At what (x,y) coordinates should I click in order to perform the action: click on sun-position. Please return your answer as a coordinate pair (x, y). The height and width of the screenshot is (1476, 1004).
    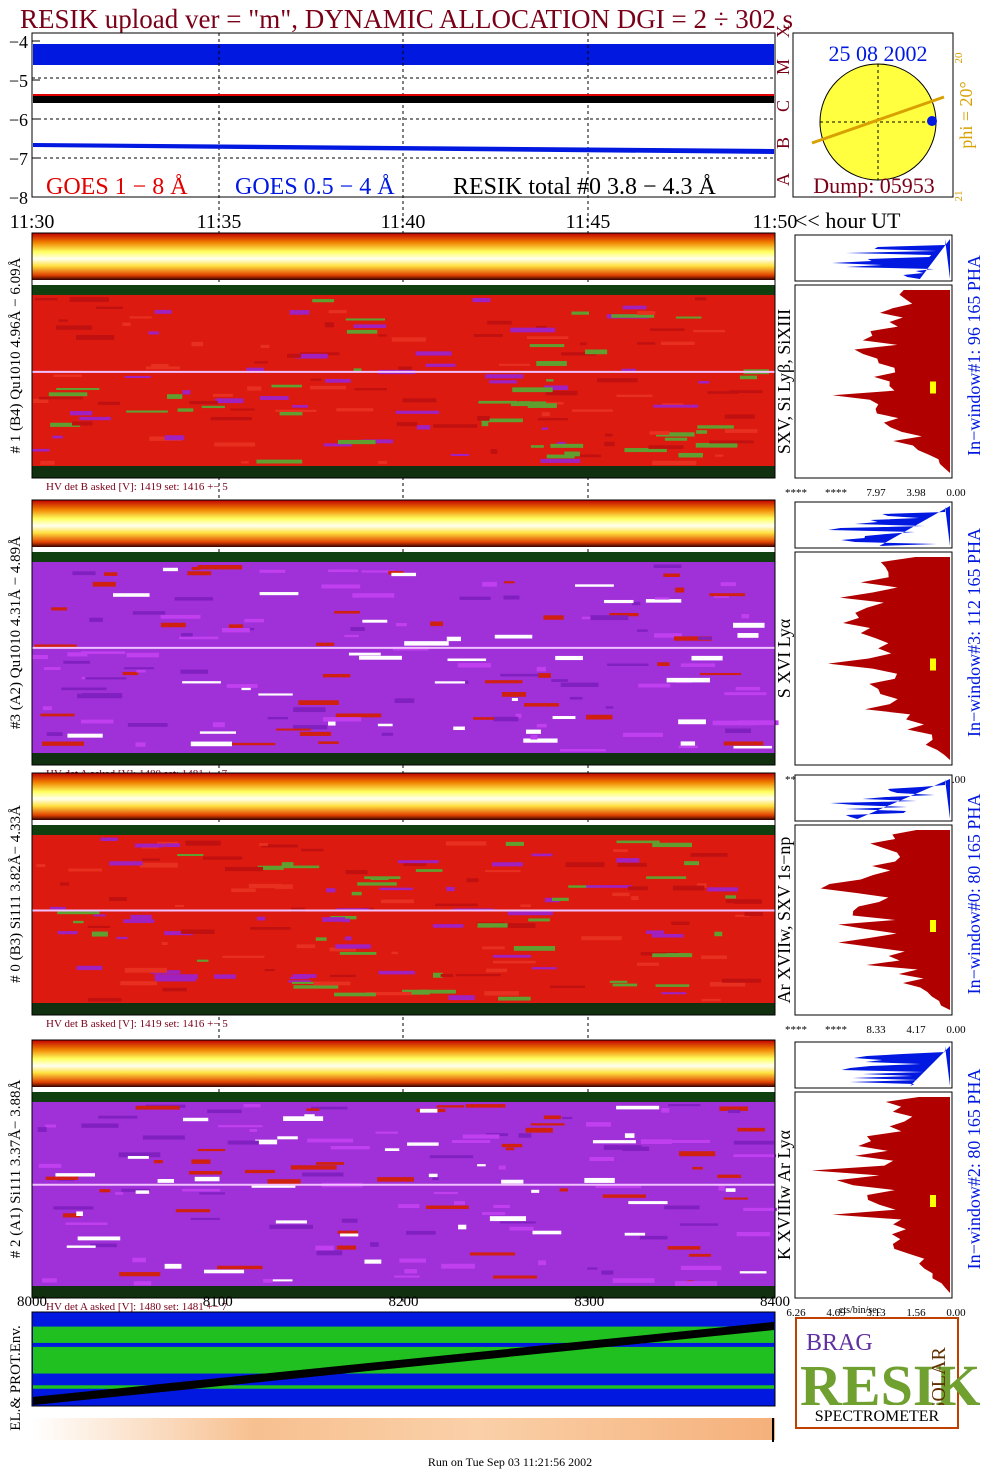
    Looking at the image, I should click on (932, 121).